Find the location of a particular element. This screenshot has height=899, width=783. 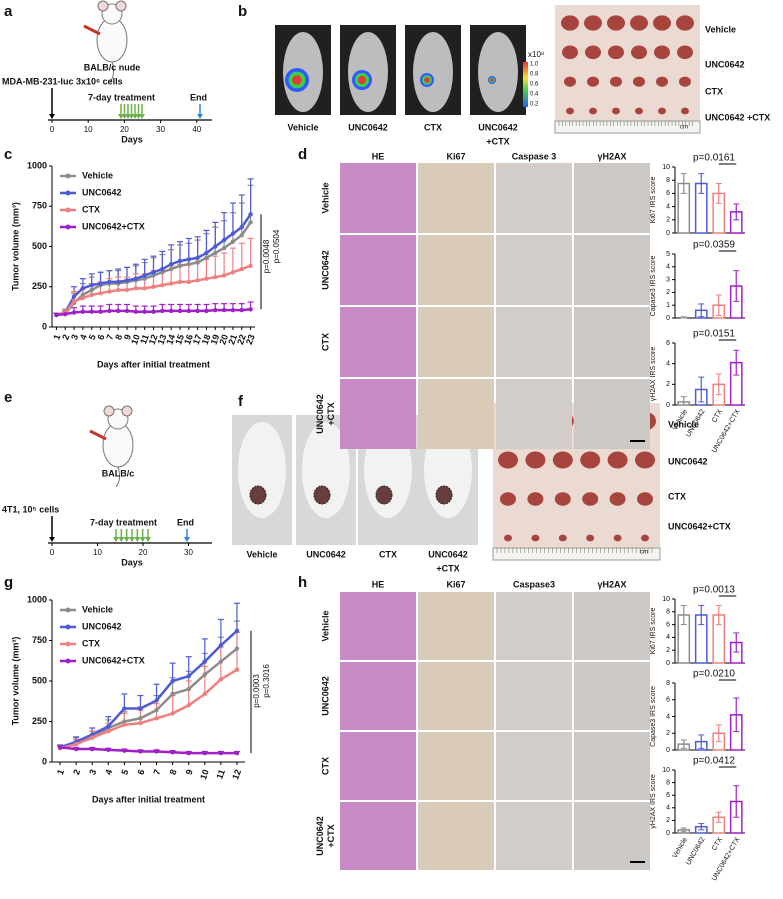

tick-label: 10 is located at coordinates (88, 129).